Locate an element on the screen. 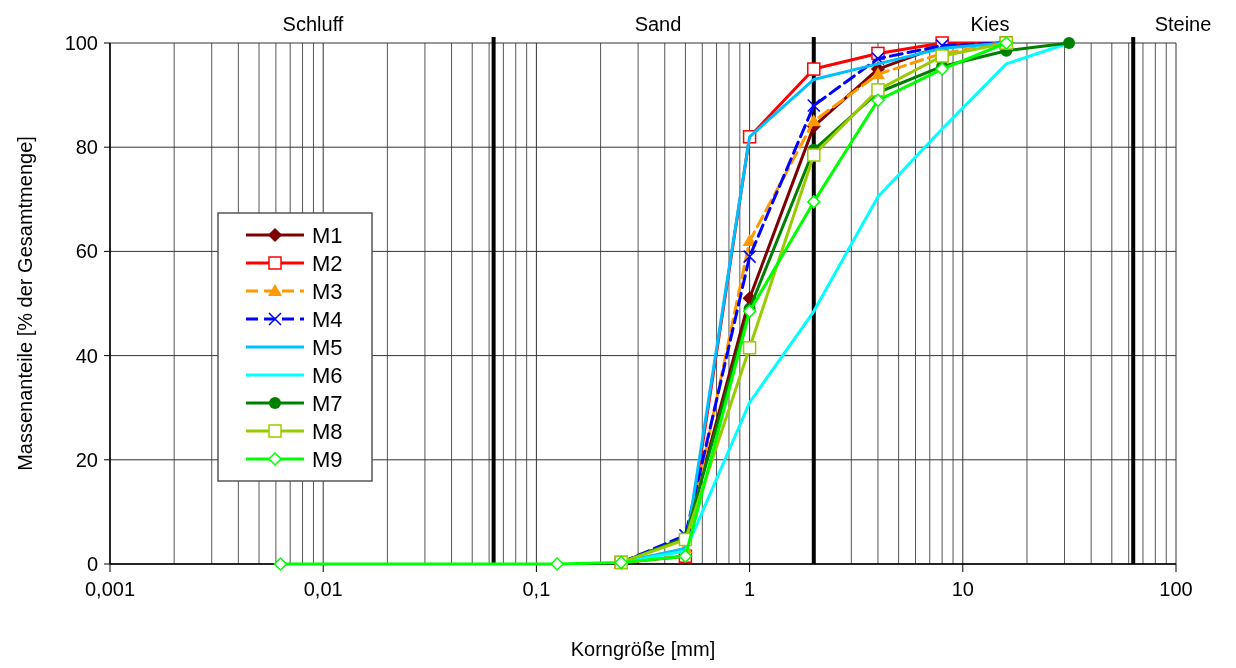 This screenshot has height=668, width=1236. legend-label: M1 is located at coordinates (327, 235).